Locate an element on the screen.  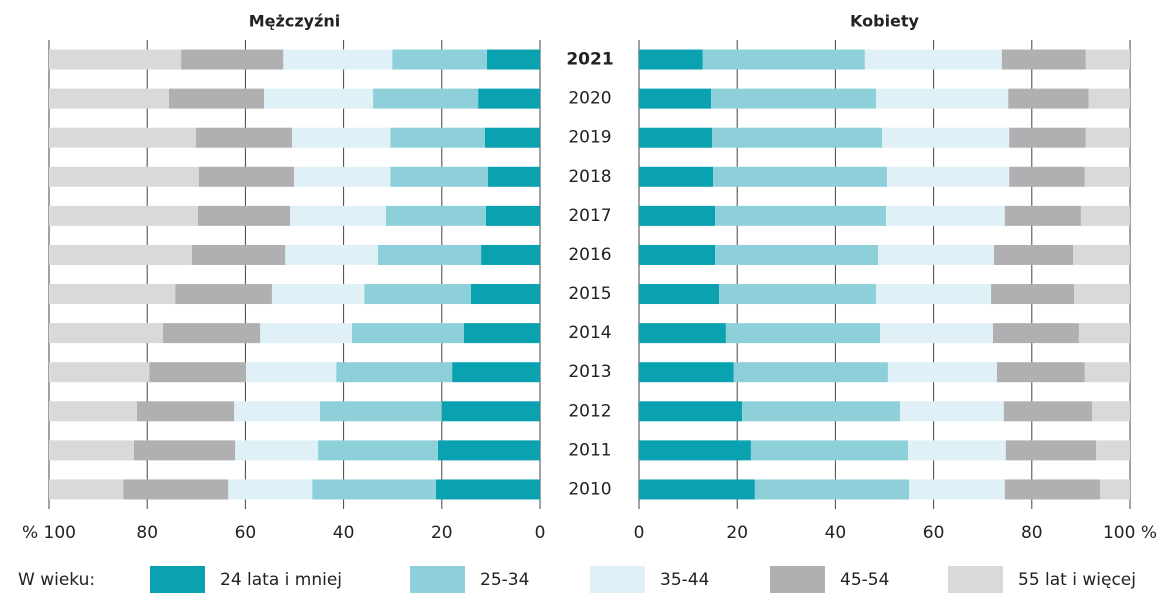
category-label: 2016 is located at coordinates (589, 255).